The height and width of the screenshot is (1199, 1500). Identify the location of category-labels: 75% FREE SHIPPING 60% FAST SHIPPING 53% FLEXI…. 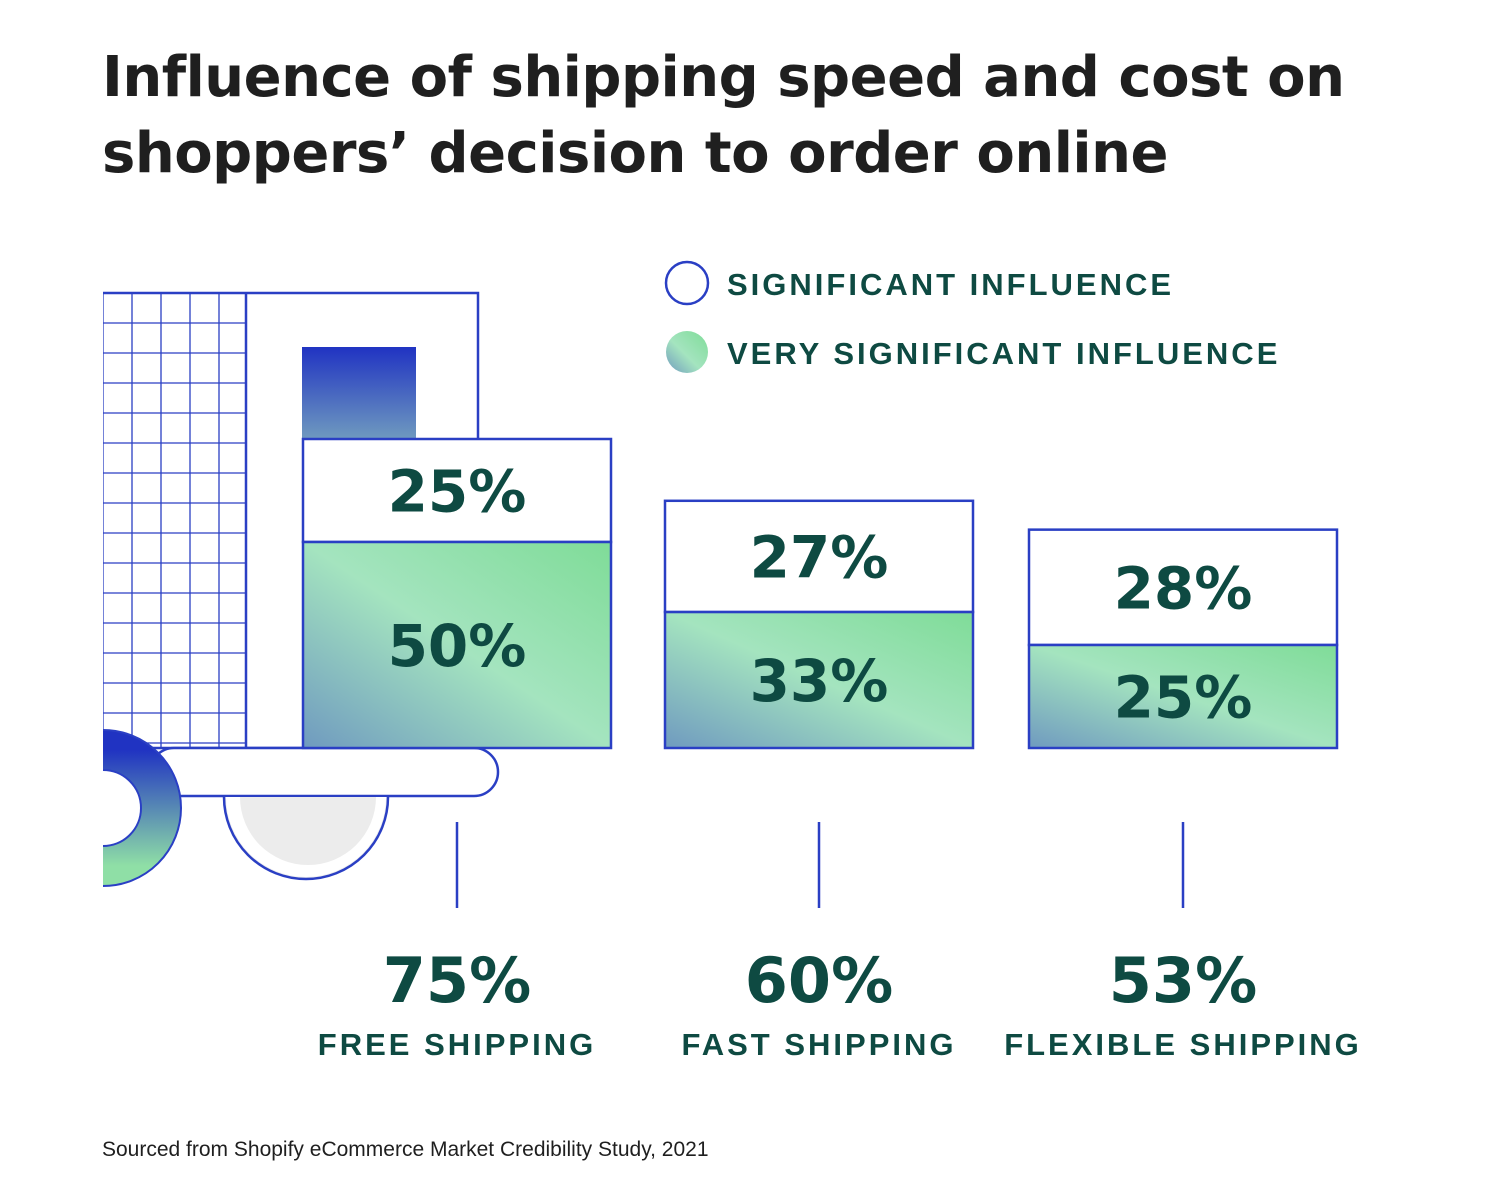
(840, 1003).